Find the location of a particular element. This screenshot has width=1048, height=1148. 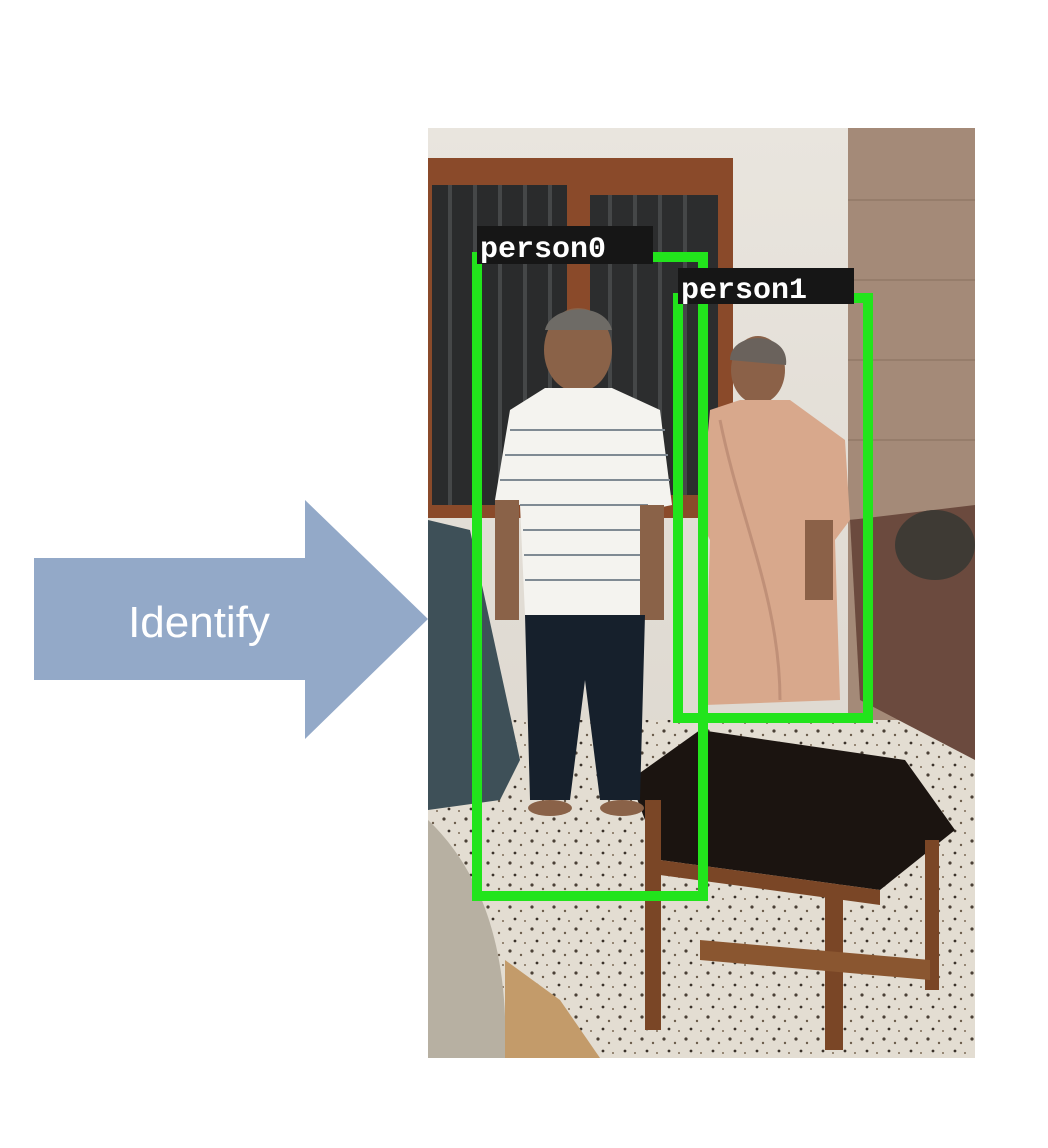

identify-arrow: Identify is located at coordinates (231, 619).